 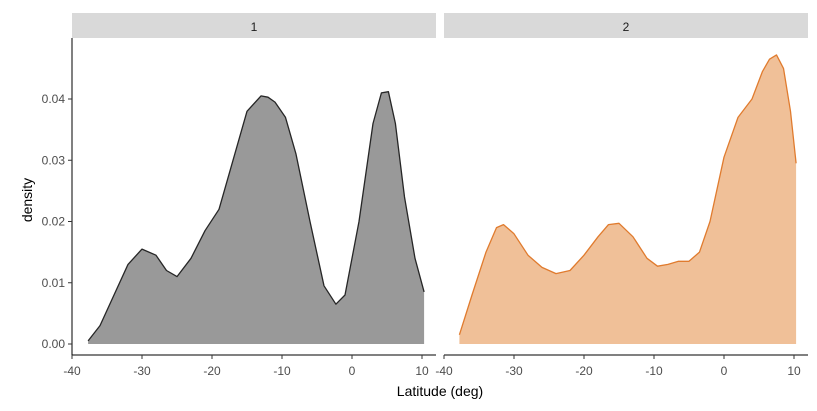 I want to click on panel-strip-label-2: 2, so click(x=626, y=27).